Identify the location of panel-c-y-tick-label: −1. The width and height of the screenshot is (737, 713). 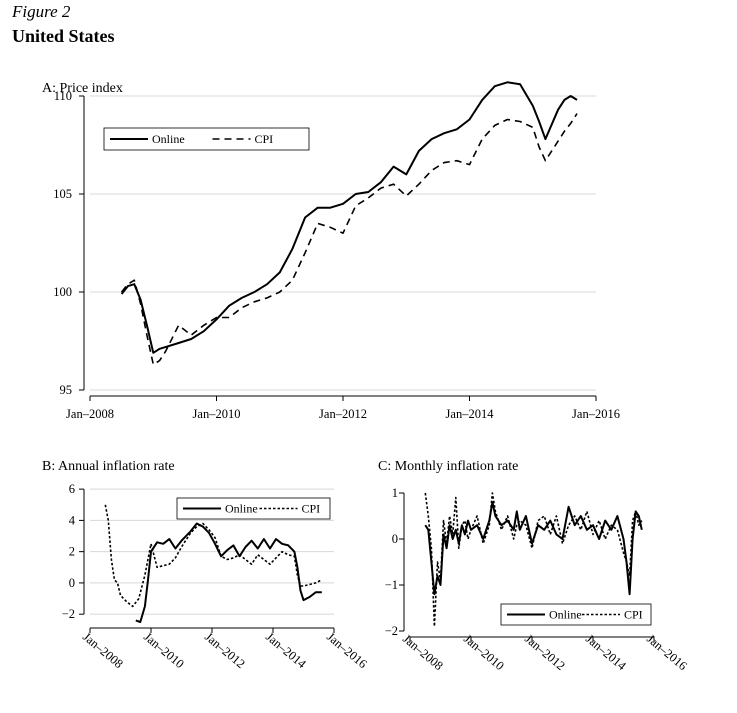
(391, 585).